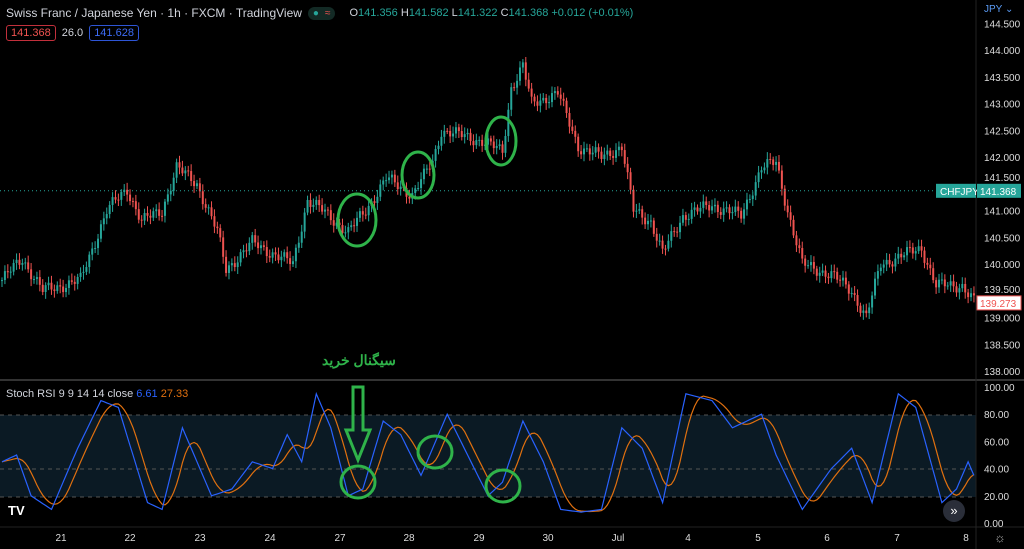  Describe the element at coordinates (321, 13) in the screenshot. I see `market-status: ● ≈` at that location.